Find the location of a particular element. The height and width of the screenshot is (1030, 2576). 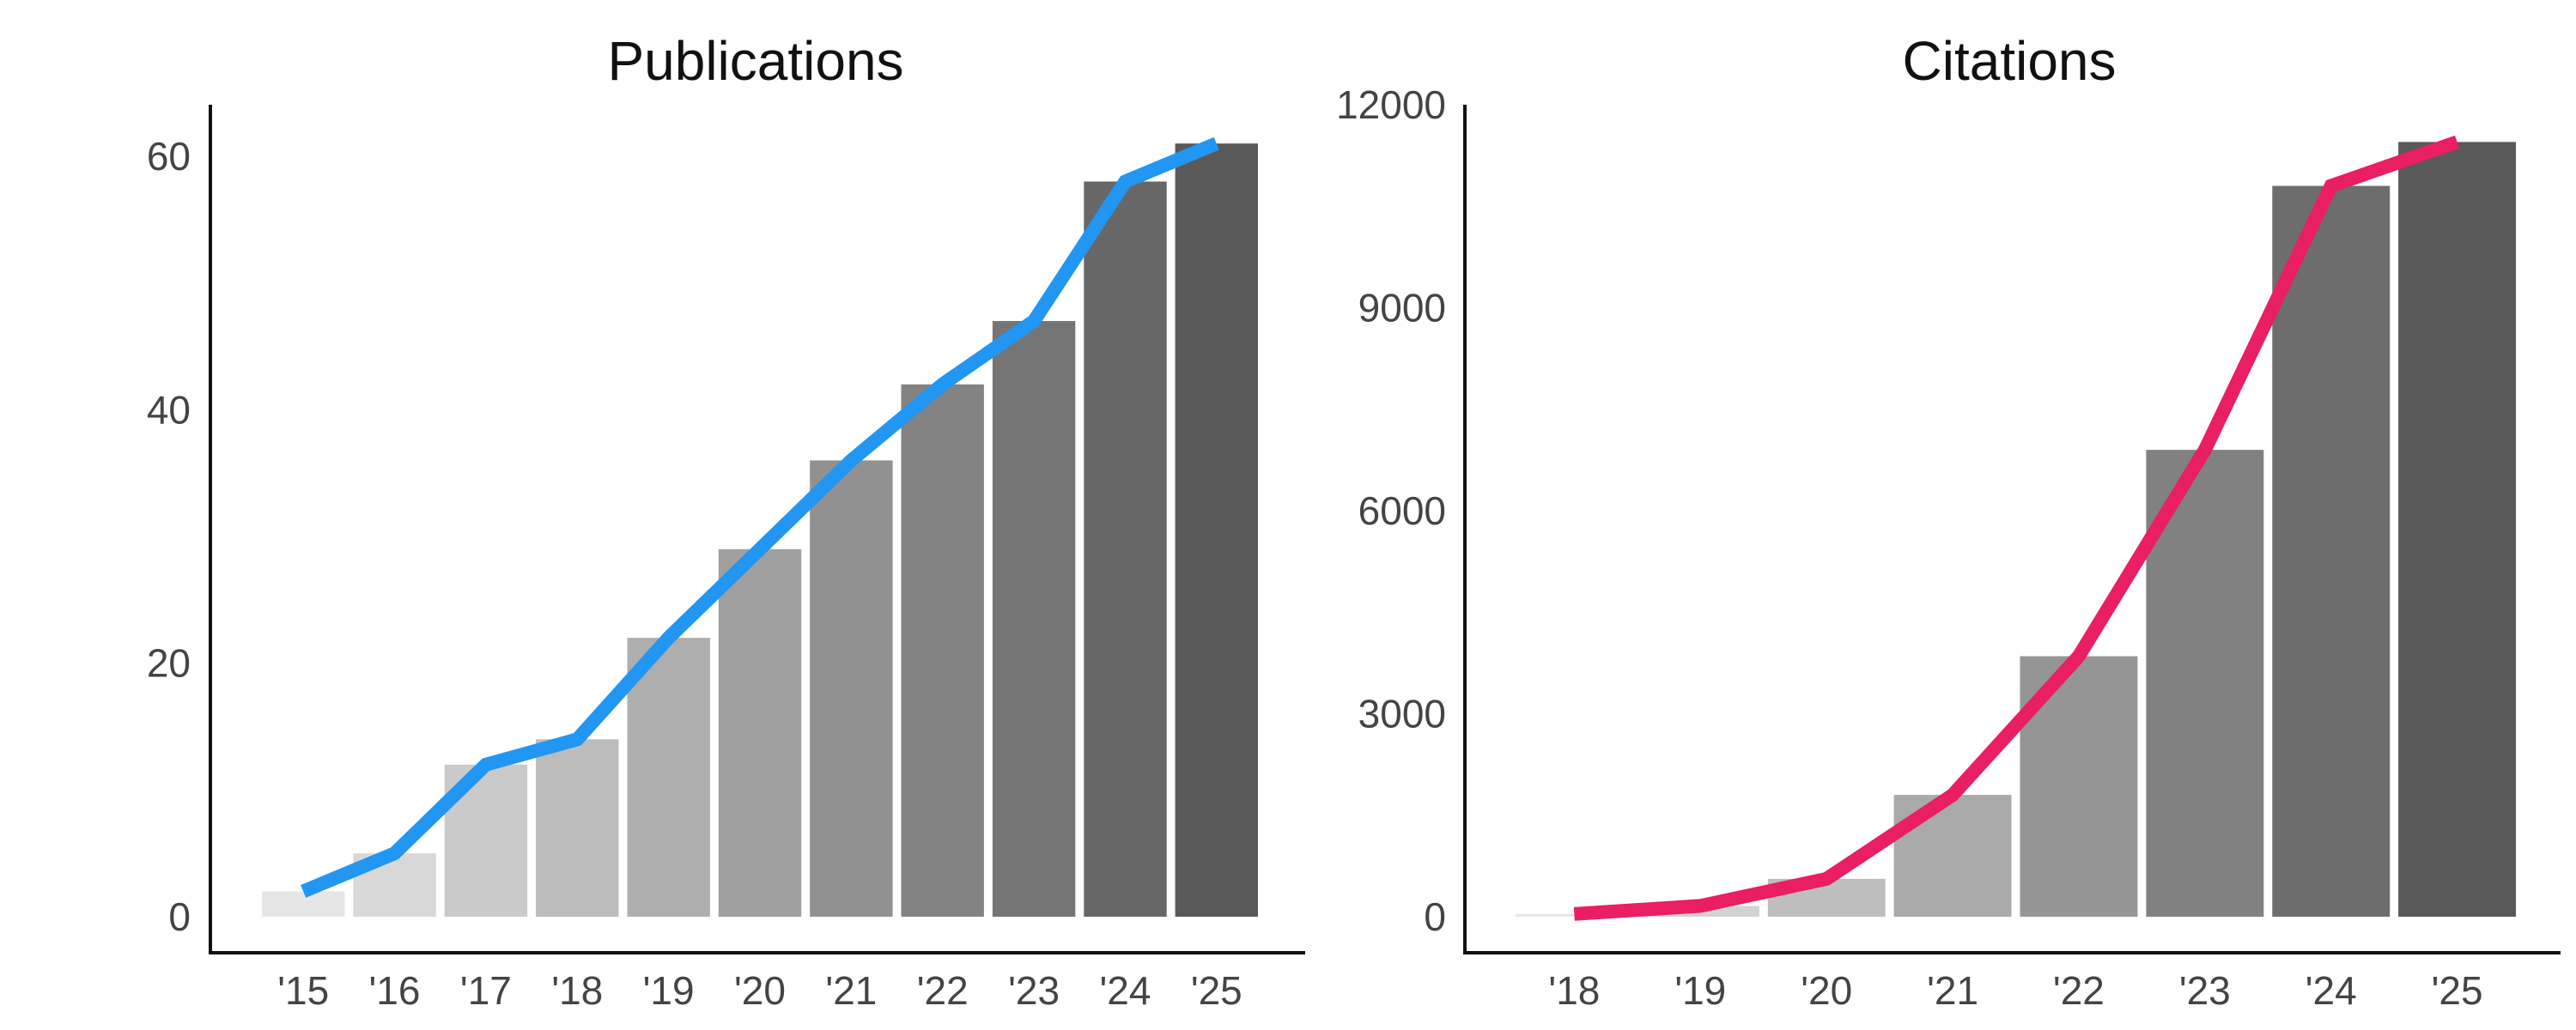

publications-y-tick-label: 40 is located at coordinates (169, 409).